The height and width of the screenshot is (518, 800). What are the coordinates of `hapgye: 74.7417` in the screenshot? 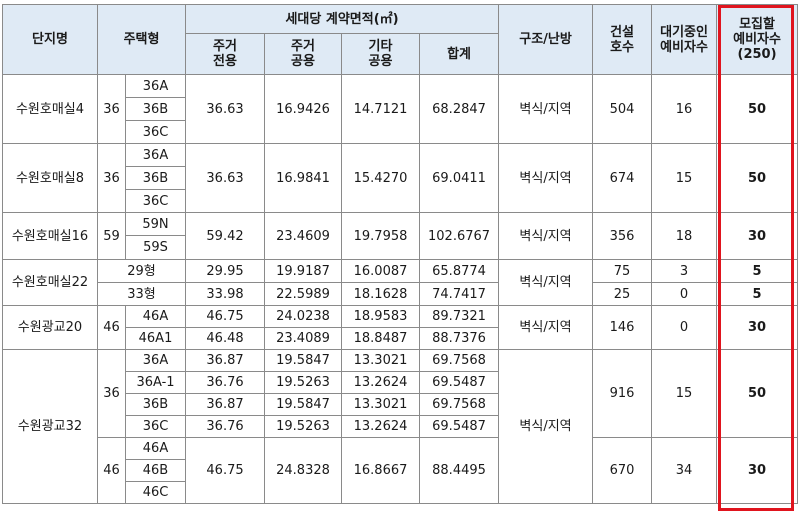 It's located at (459, 294).